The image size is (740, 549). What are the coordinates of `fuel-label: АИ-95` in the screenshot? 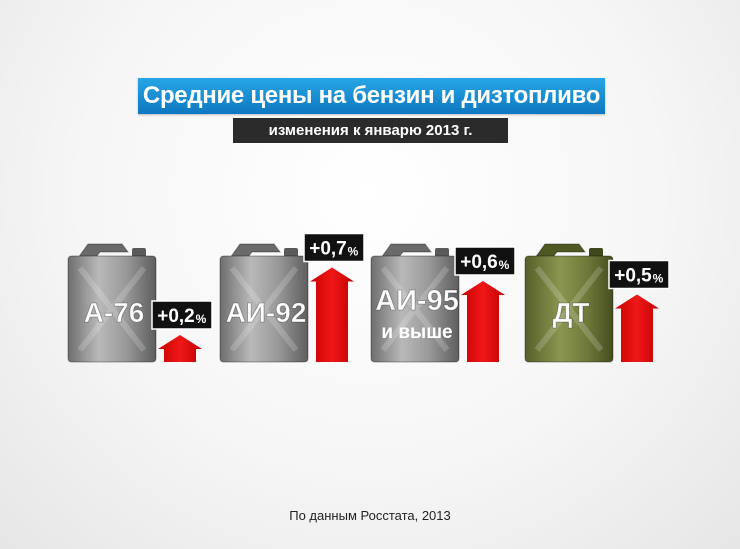 It's located at (417, 301).